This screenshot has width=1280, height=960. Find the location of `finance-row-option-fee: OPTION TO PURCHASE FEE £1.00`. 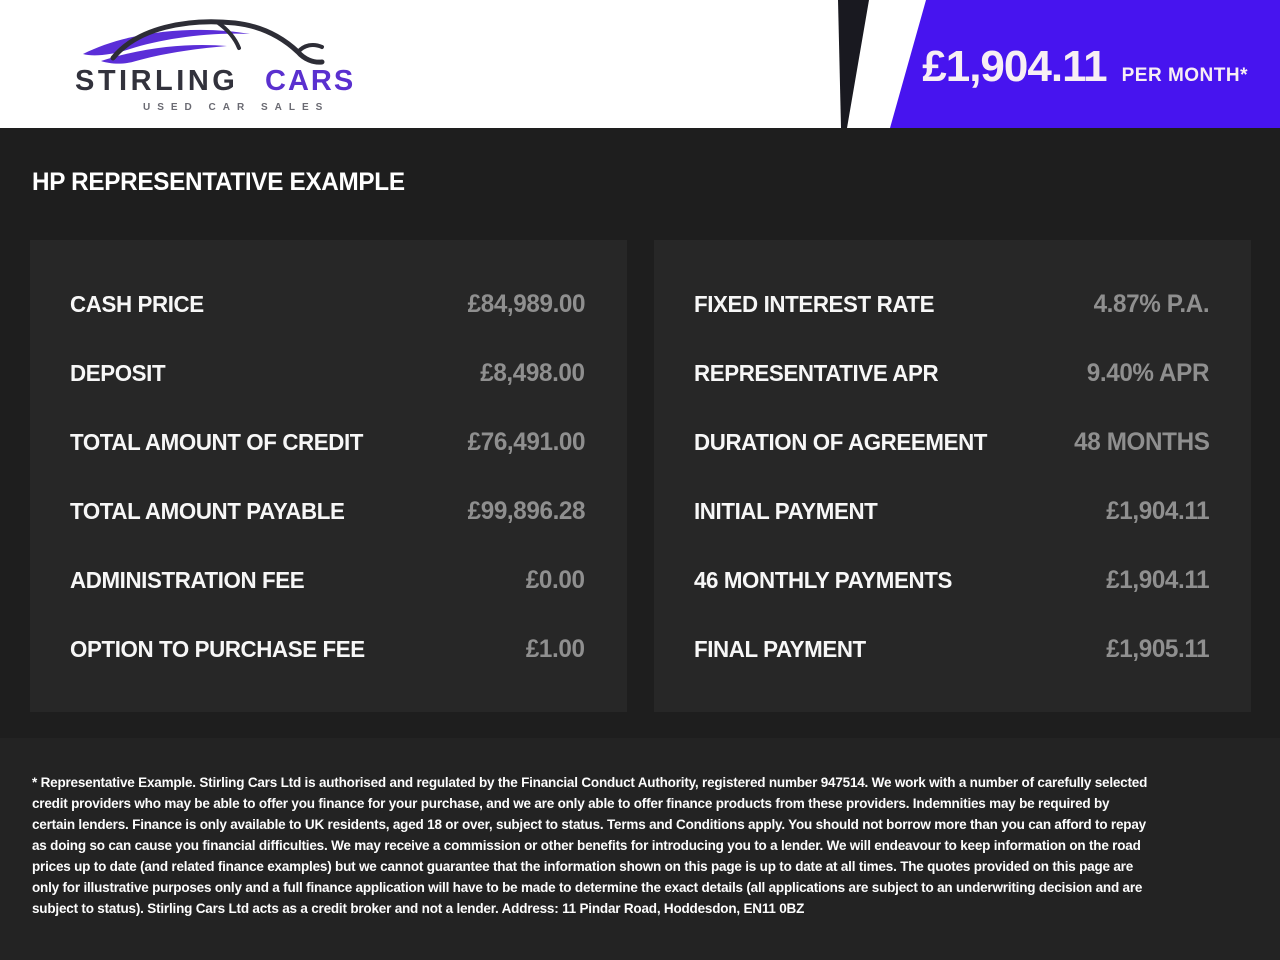

finance-row-option-fee: OPTION TO PURCHASE FEE £1.00 is located at coordinates (327, 649).